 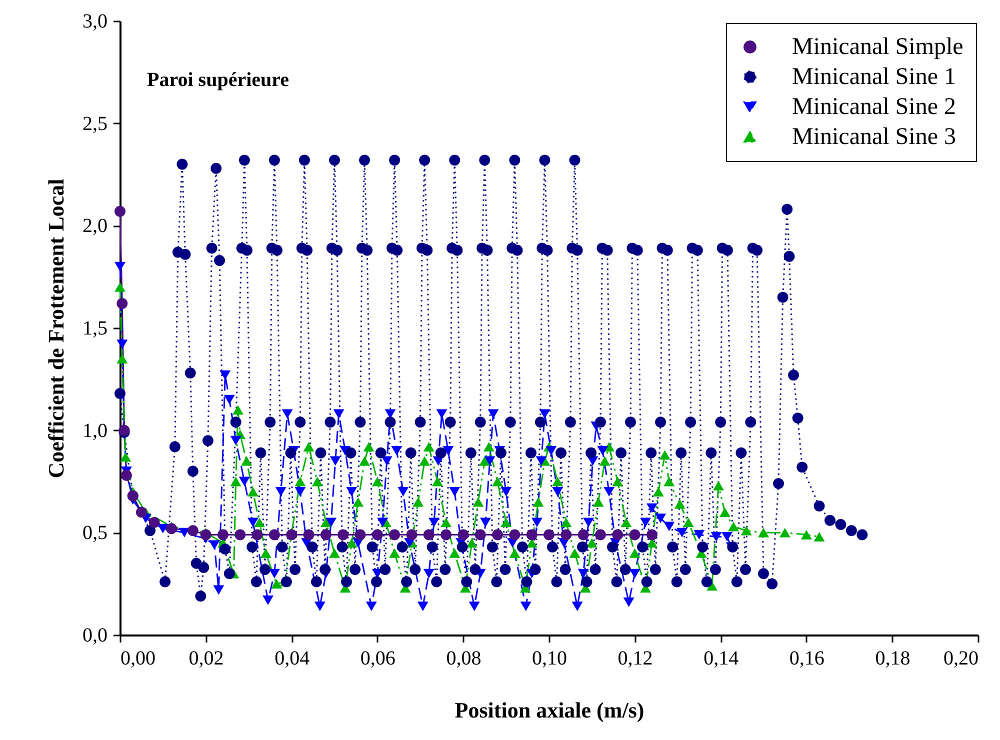 What do you see at coordinates (95, 431) in the screenshot?
I see `y-tick-label: 1,0` at bounding box center [95, 431].